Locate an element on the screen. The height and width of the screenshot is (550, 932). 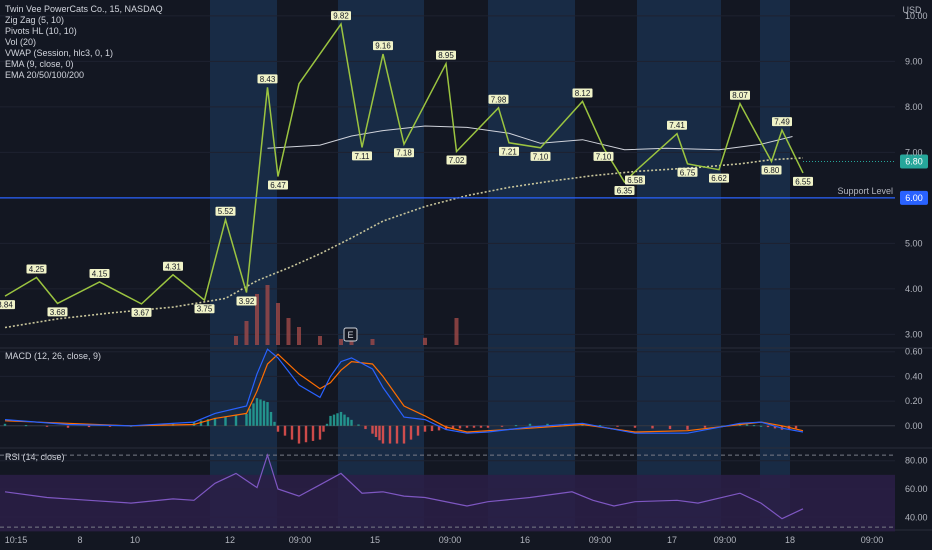
pivot-tag-label: 8.43 is located at coordinates (268, 79).